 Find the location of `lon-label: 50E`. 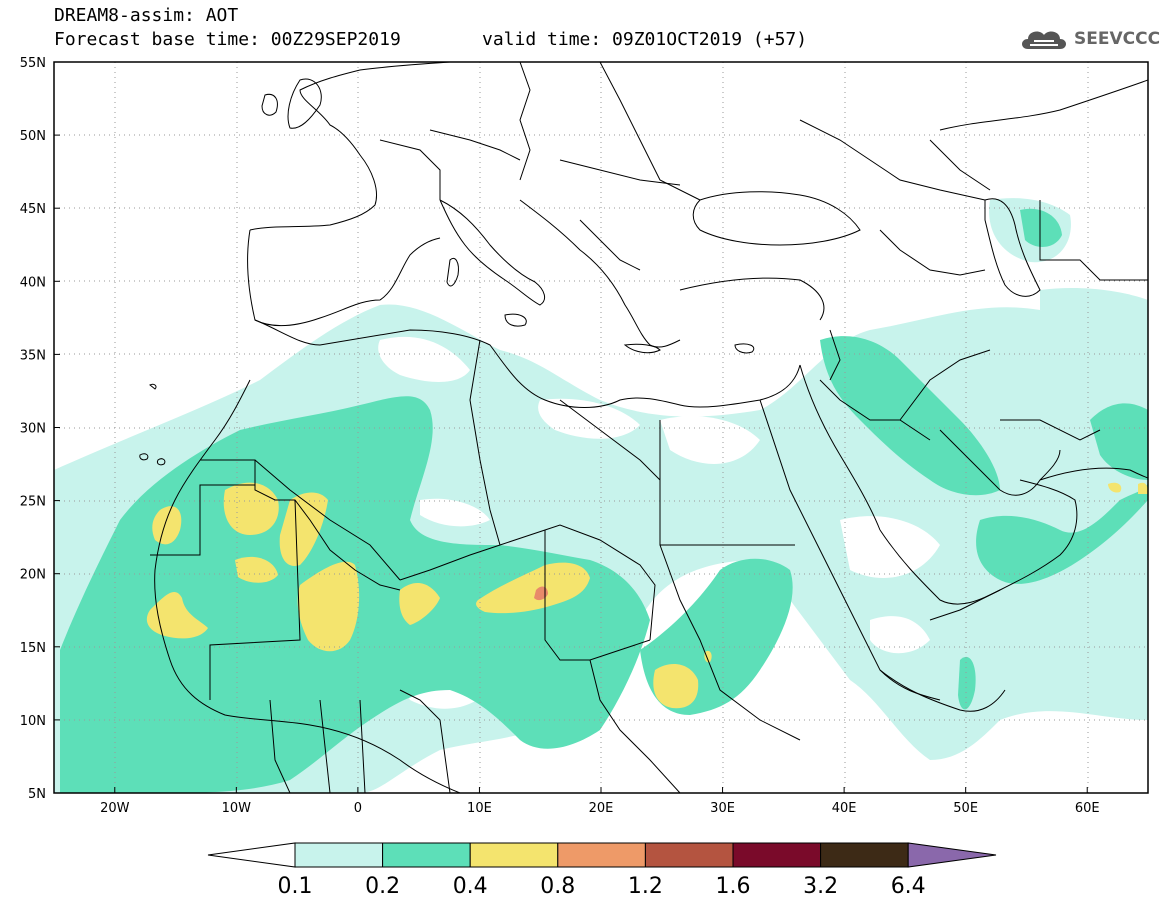

lon-label: 50E is located at coordinates (965, 808).